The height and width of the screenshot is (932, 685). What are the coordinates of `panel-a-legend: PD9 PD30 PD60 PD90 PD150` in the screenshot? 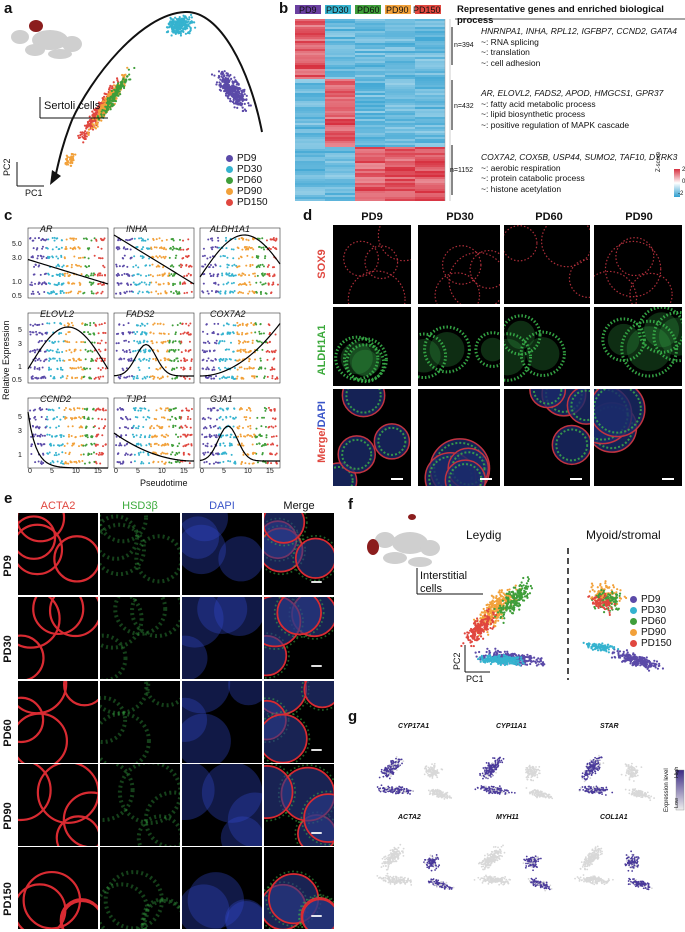 It's located at (247, 180).